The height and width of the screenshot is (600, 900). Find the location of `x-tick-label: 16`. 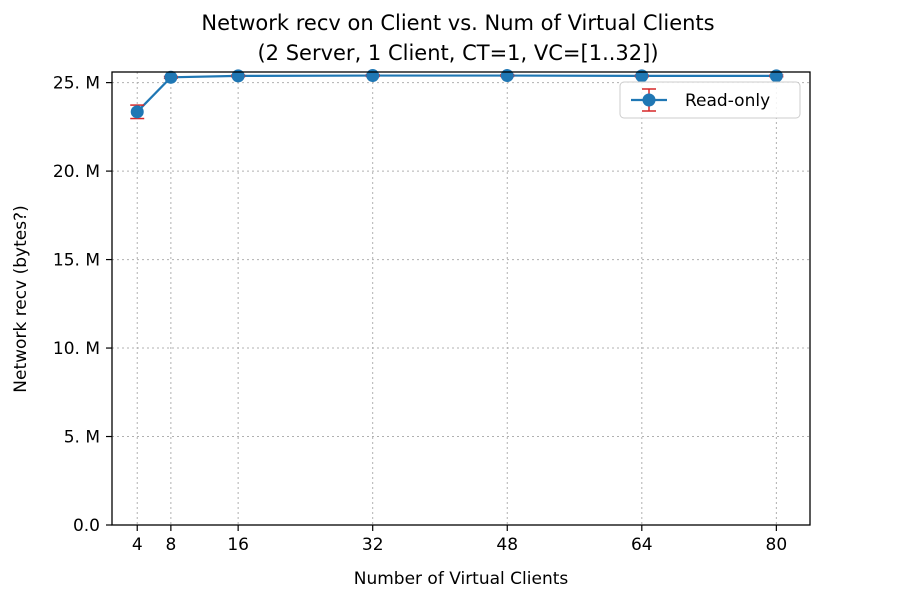

x-tick-label: 16 is located at coordinates (238, 545).